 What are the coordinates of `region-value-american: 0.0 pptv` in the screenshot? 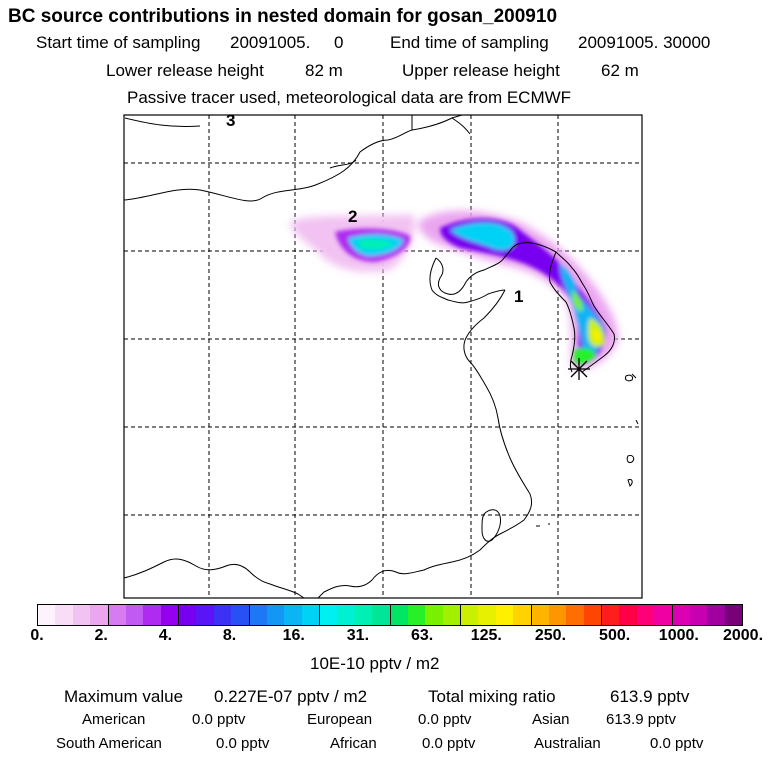 It's located at (219, 719).